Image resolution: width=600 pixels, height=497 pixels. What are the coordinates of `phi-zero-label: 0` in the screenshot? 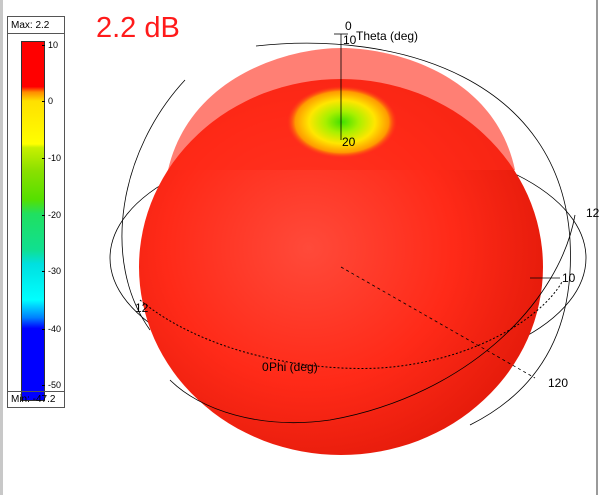 It's located at (265, 367).